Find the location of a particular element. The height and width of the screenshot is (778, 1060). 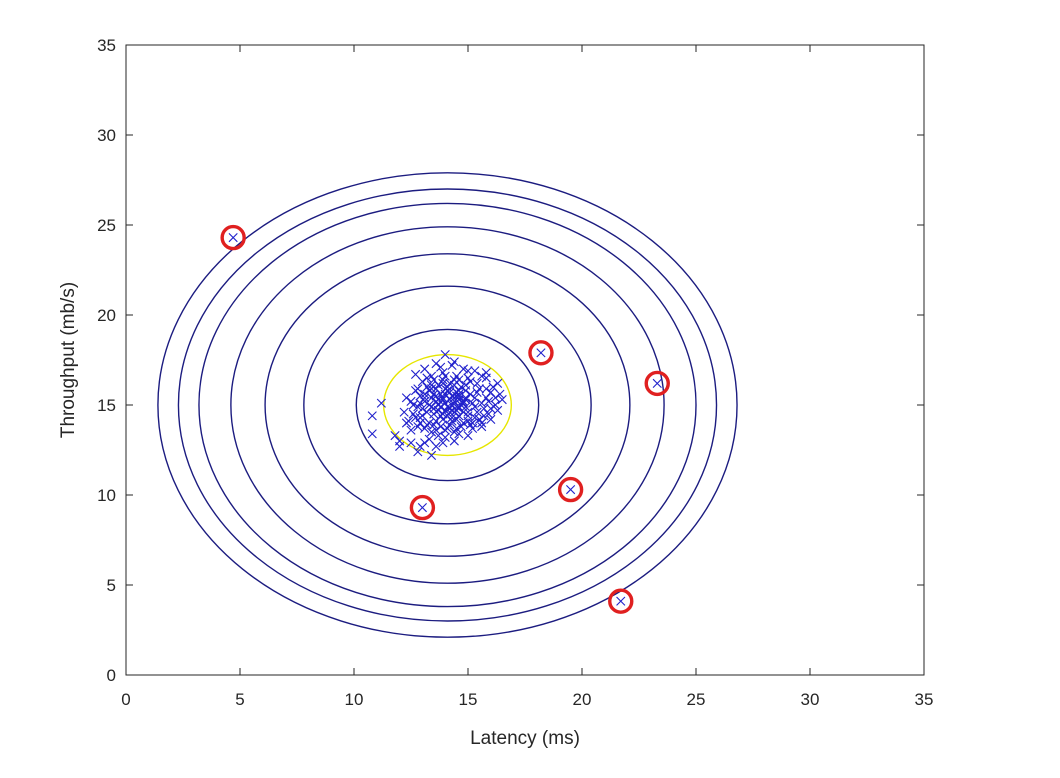

x-tick-label: 10 is located at coordinates (354, 699).